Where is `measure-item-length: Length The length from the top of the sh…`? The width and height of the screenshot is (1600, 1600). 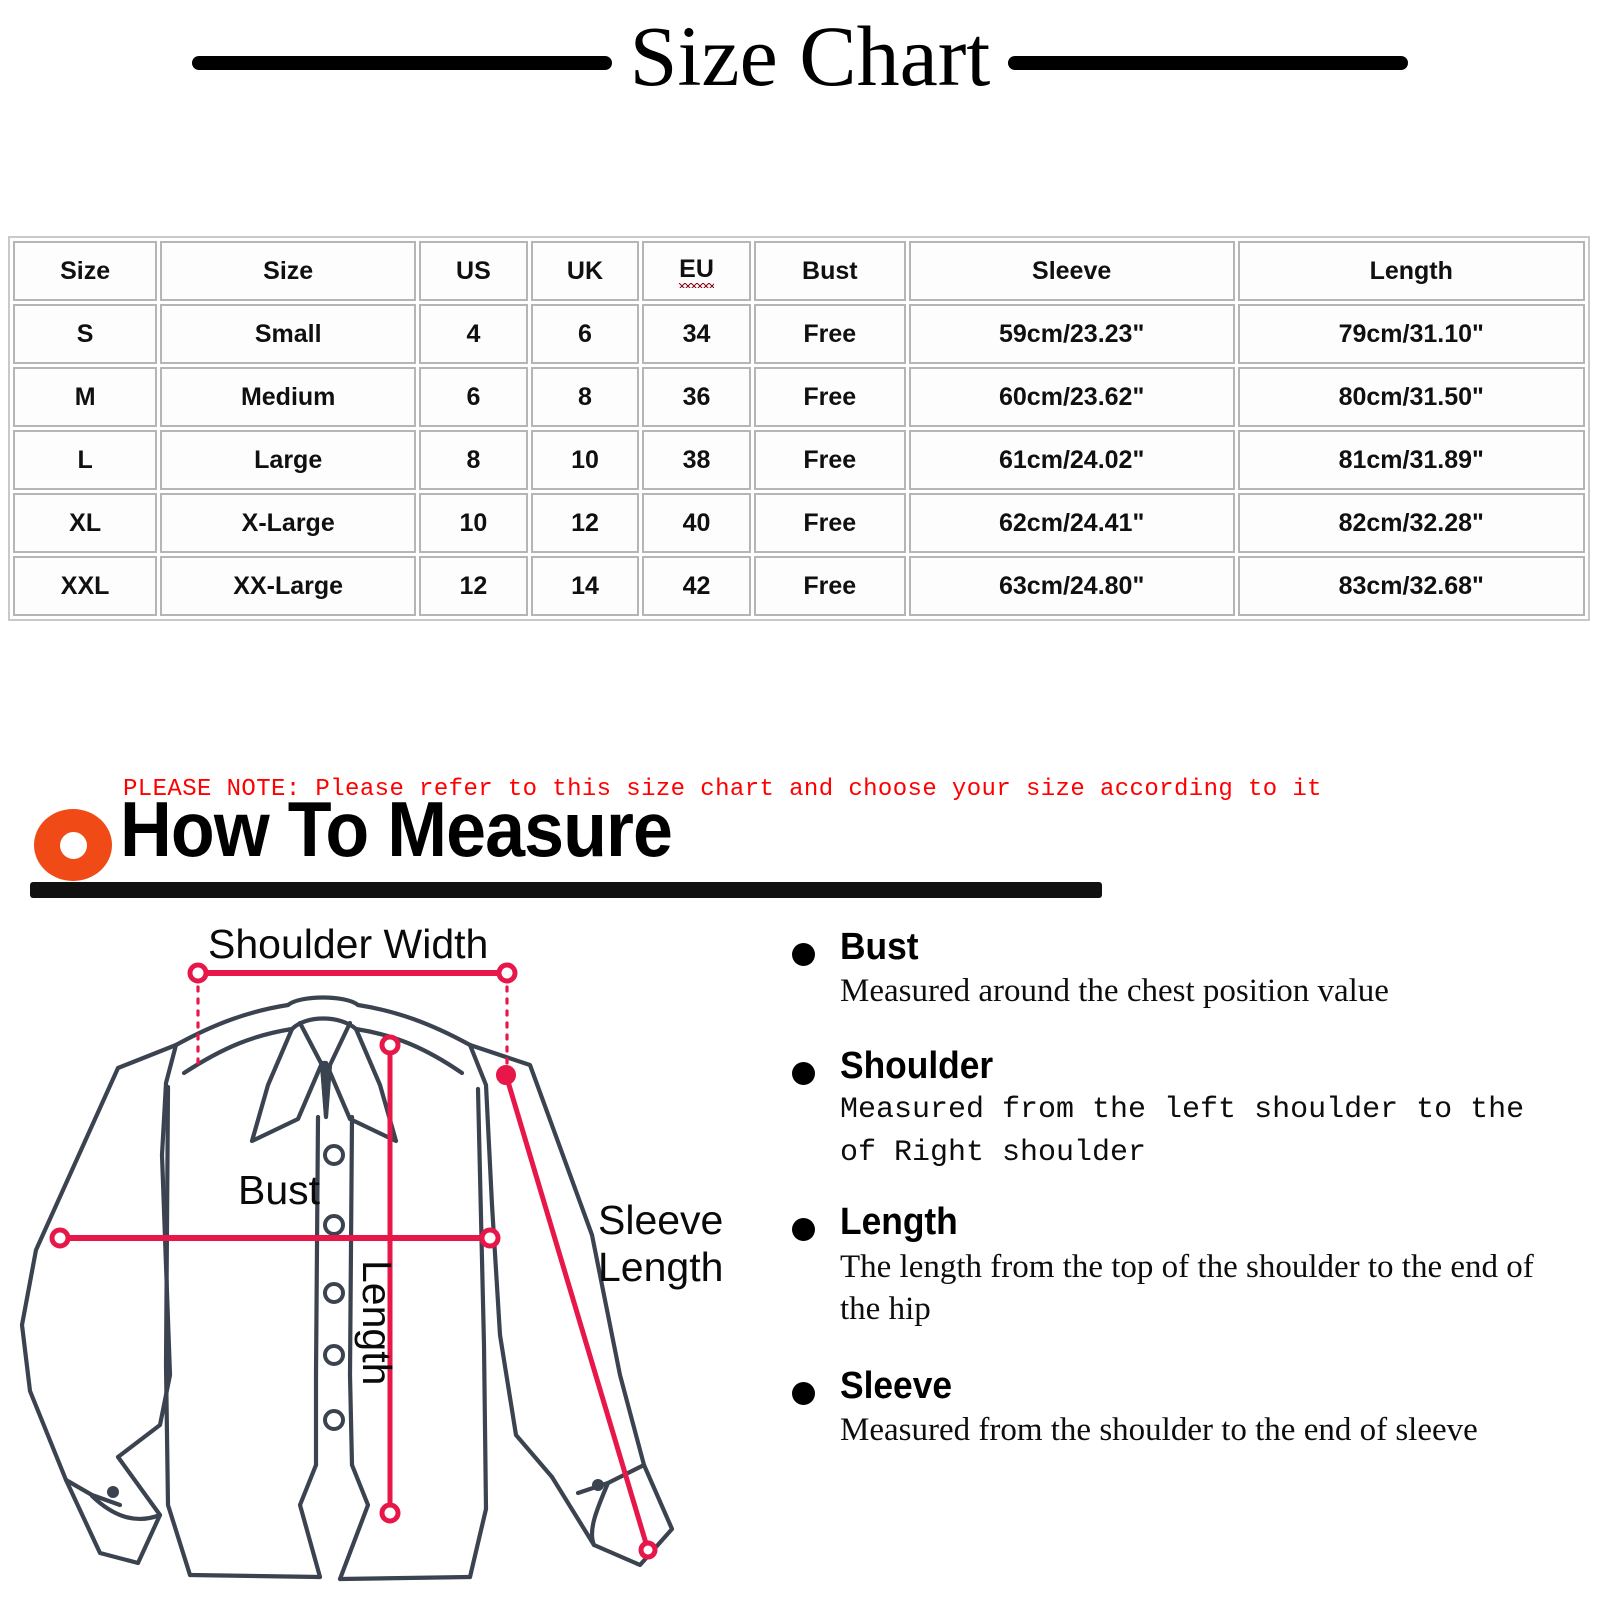 measure-item-length: Length The length from the top of the sh… is located at coordinates (1162, 1266).